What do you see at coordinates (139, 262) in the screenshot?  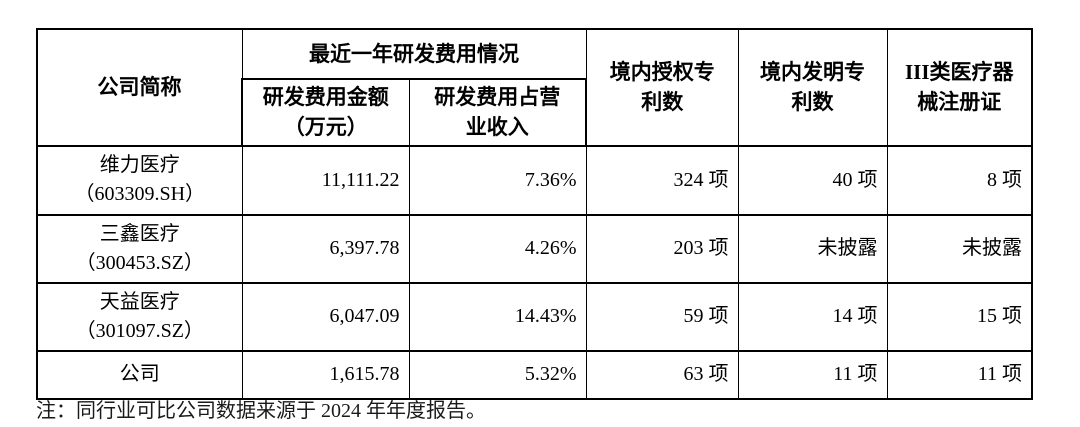 I see `company-code: （300453.SZ）` at bounding box center [139, 262].